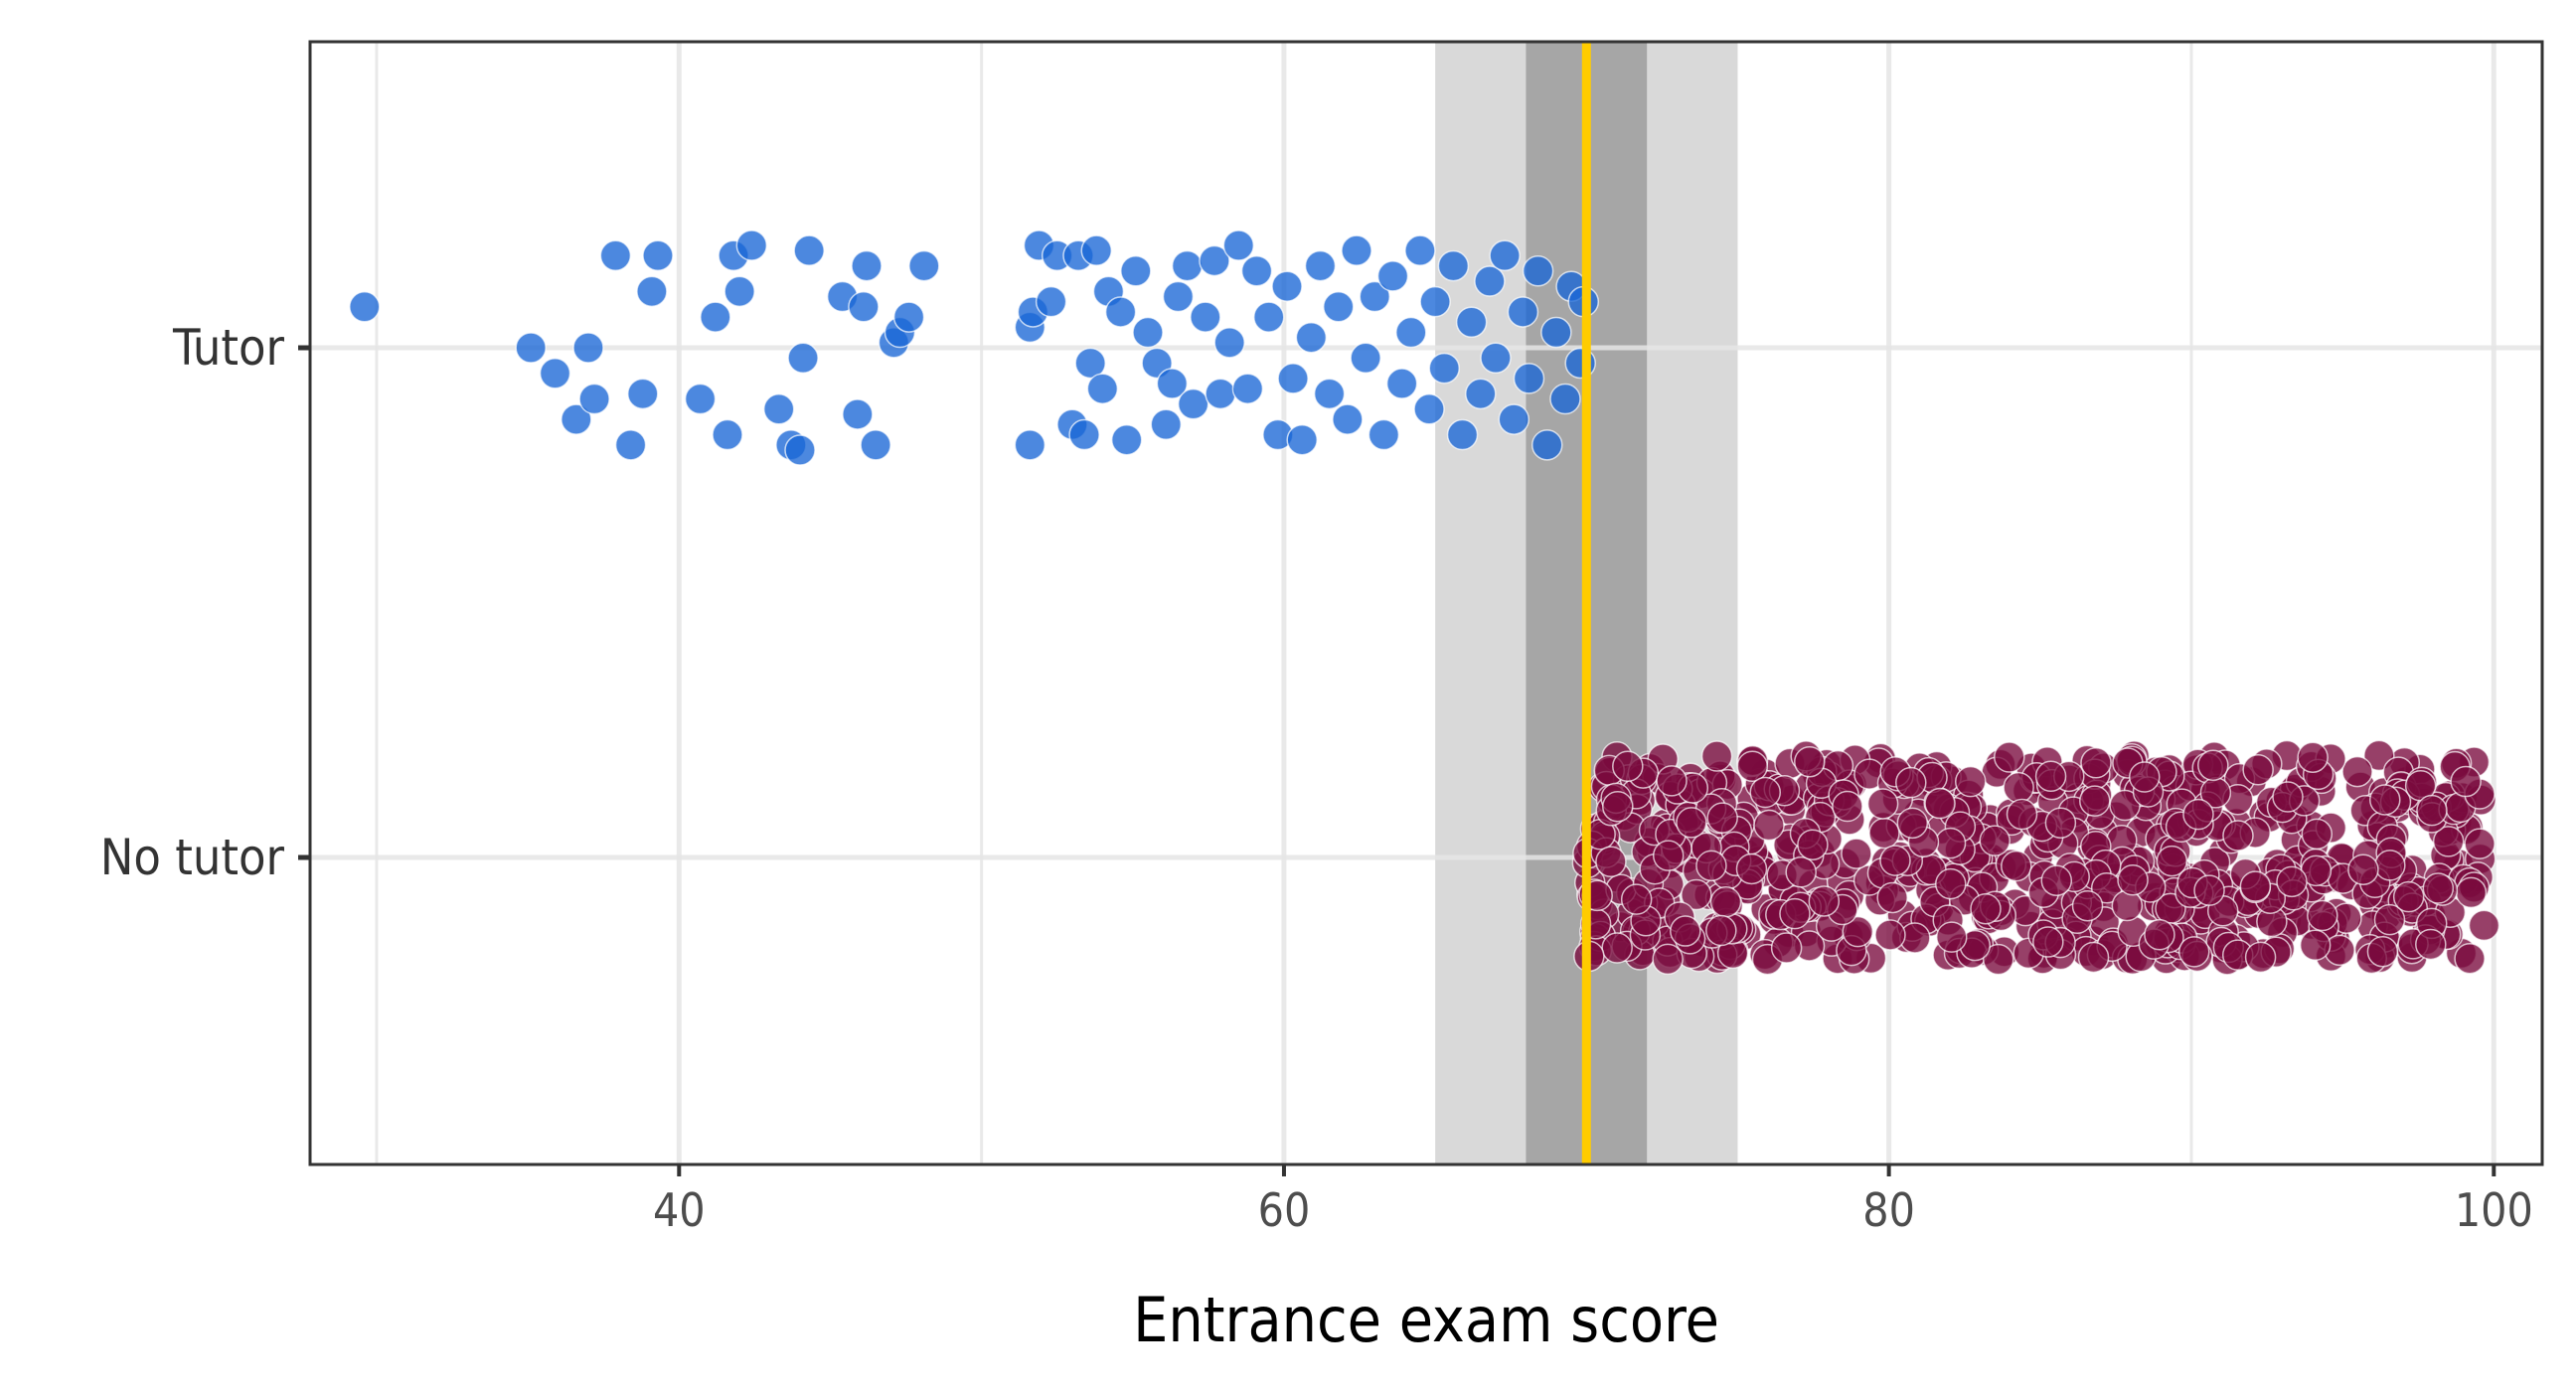 The width and height of the screenshot is (2576, 1395). What do you see at coordinates (1593, 1200) in the screenshot?
I see `x-axis: 40 60 80 100` at bounding box center [1593, 1200].